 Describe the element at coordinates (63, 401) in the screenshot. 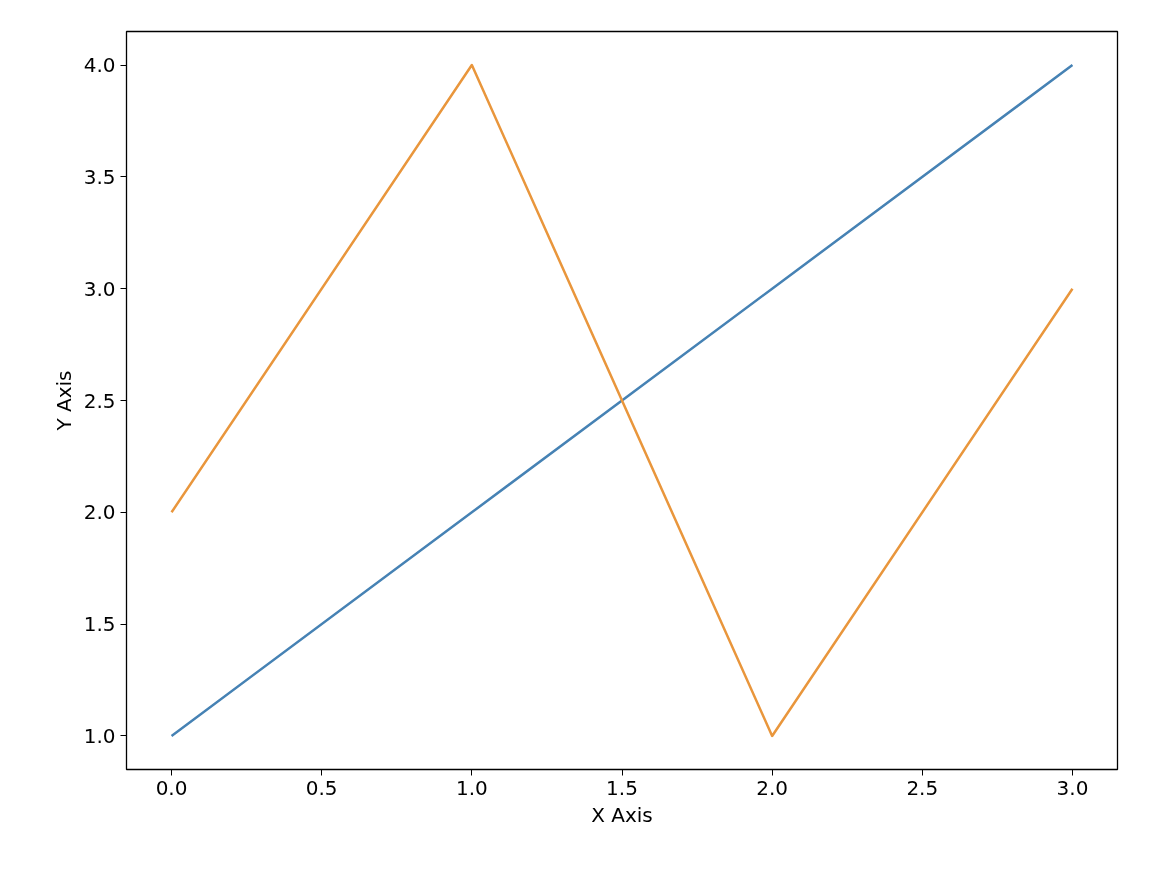

I see `y-axis-title: Y Axis` at that location.